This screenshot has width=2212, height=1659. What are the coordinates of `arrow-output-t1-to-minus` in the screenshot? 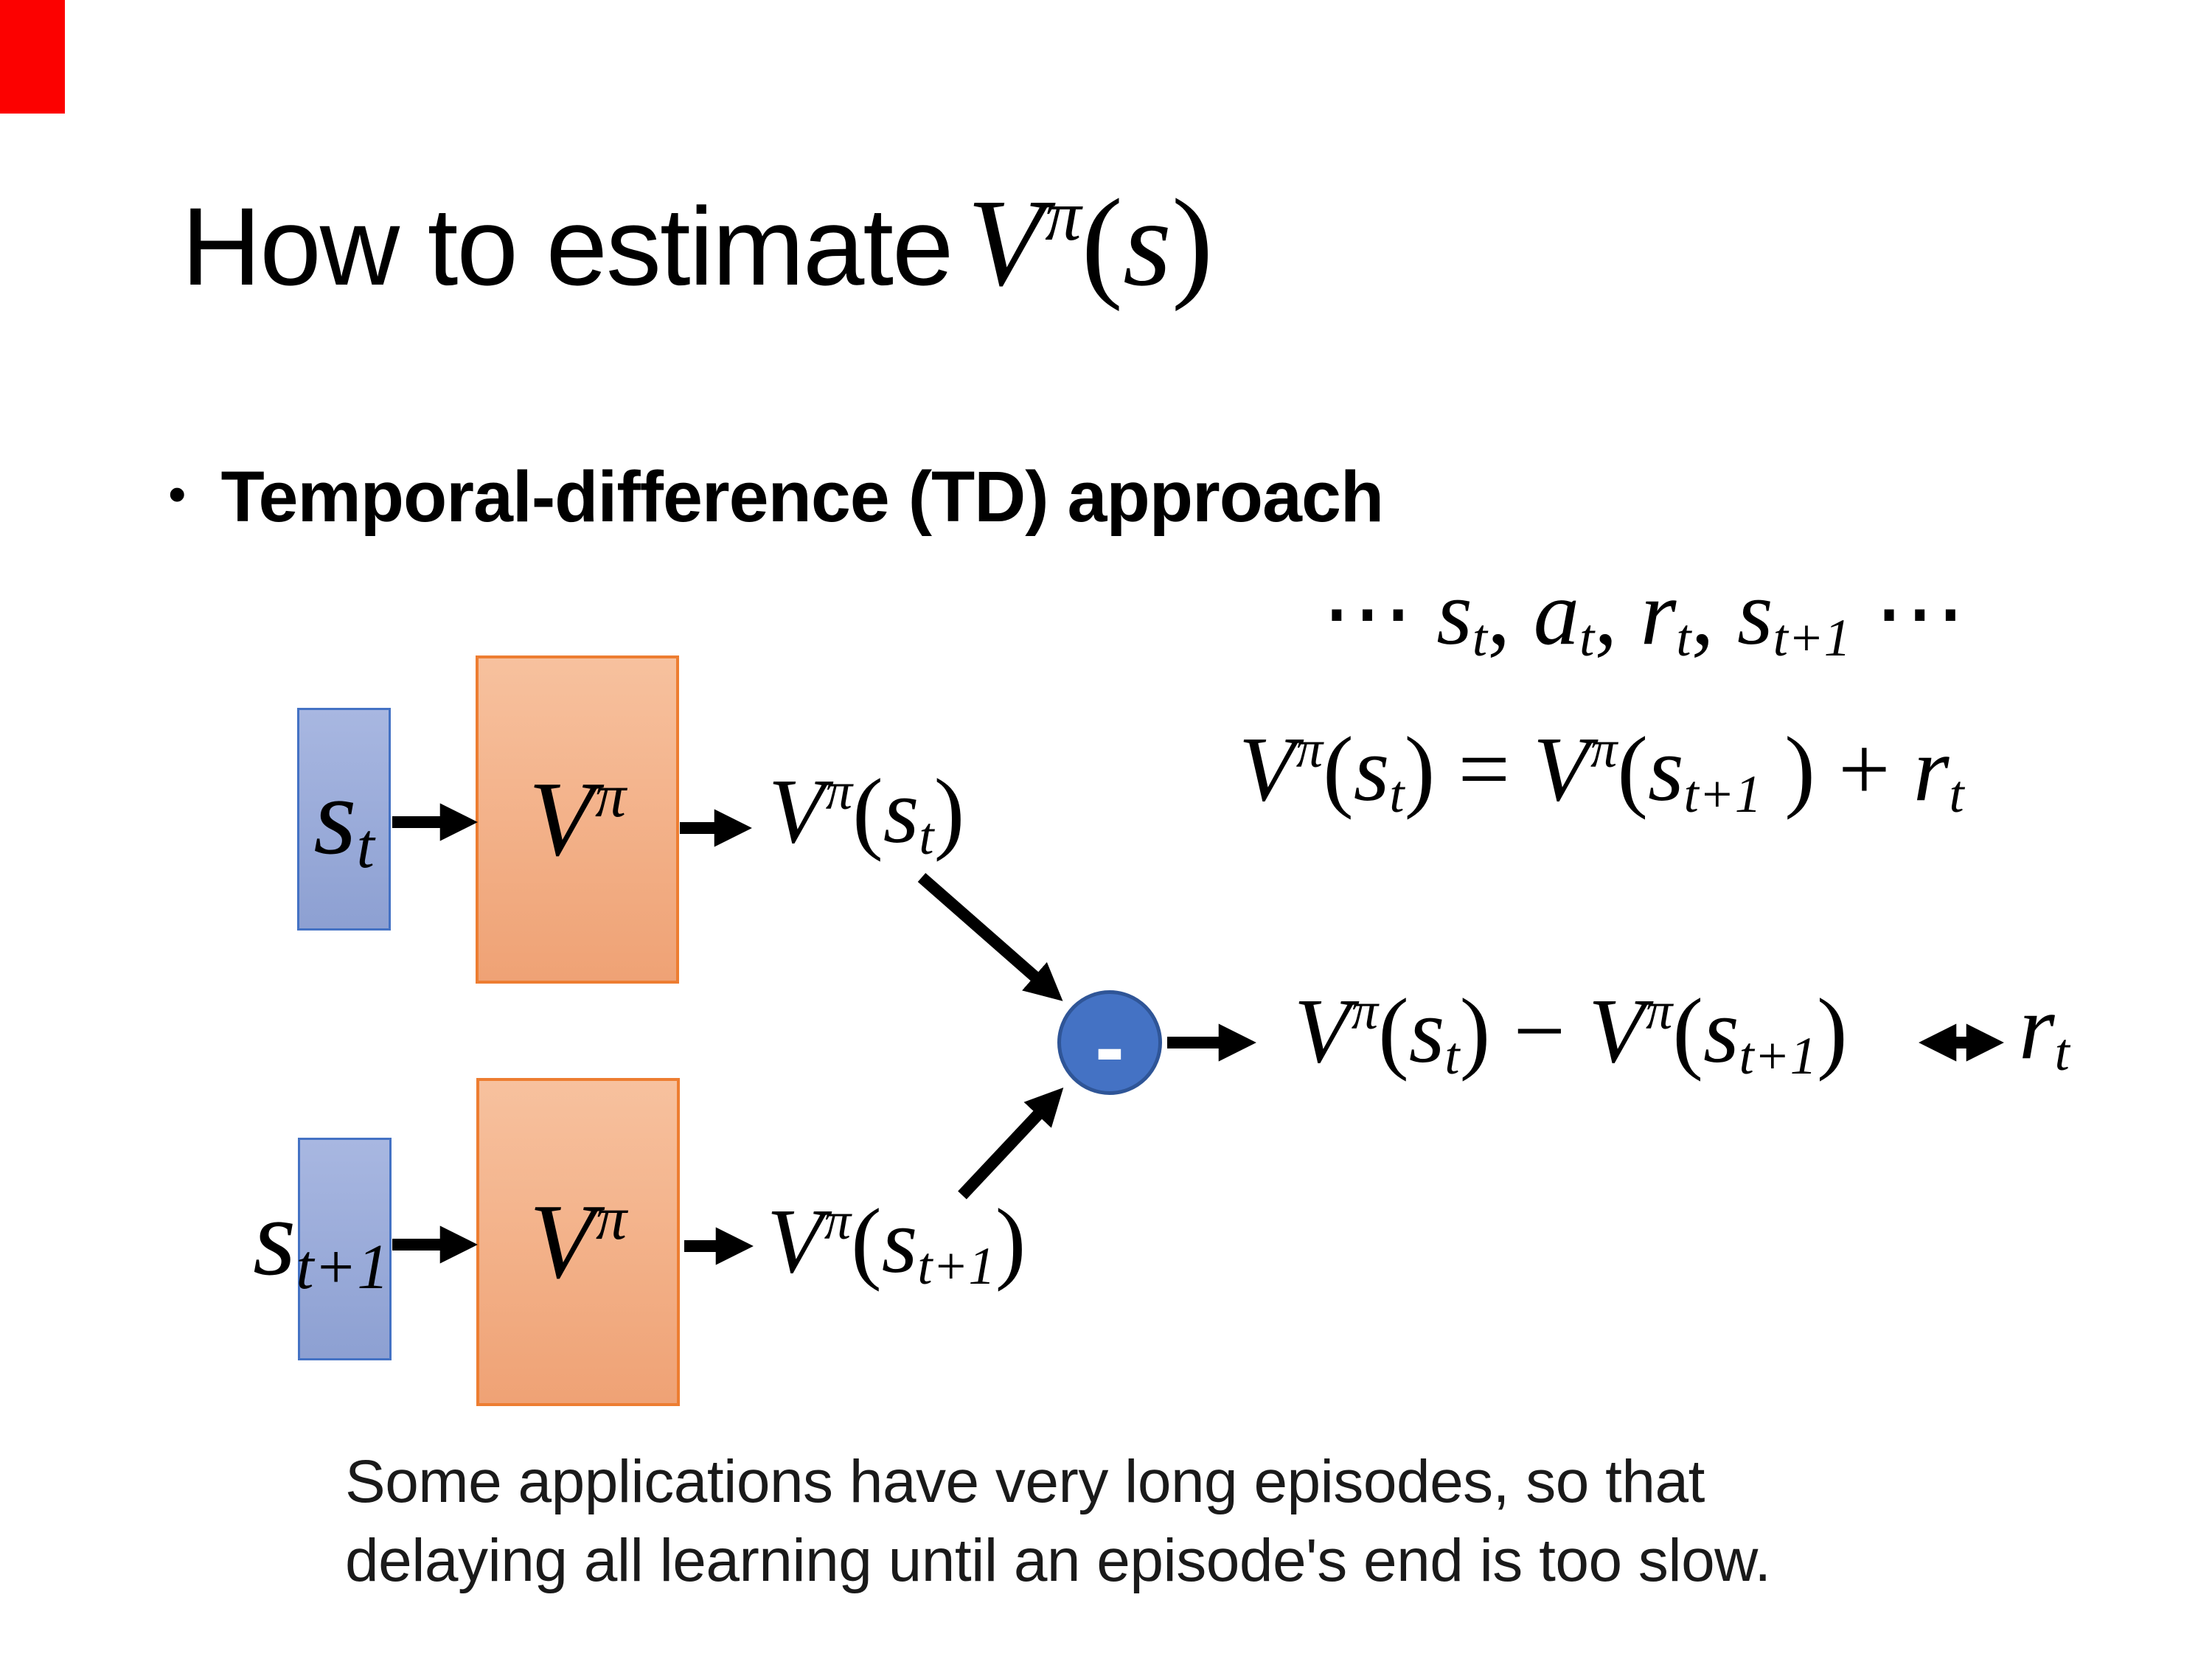 It's located at (1011, 1143).